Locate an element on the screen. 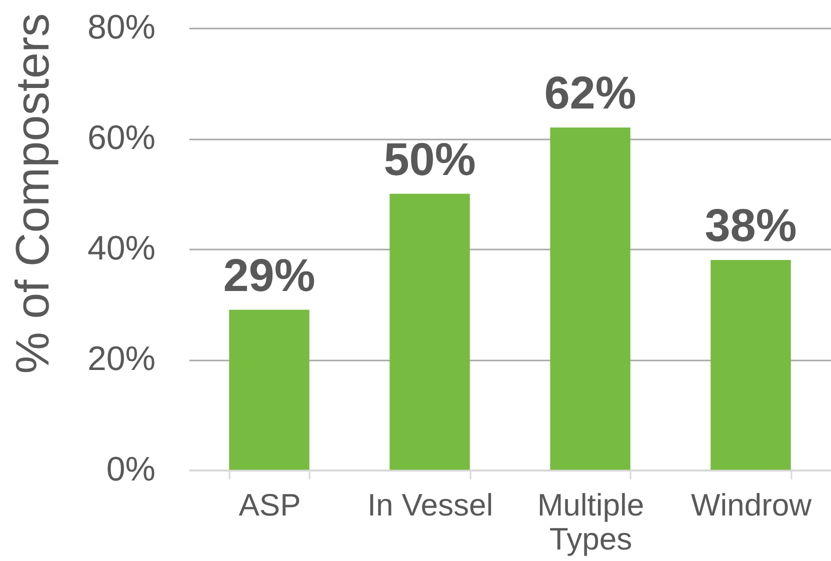  data-label: 38% is located at coordinates (750, 225).